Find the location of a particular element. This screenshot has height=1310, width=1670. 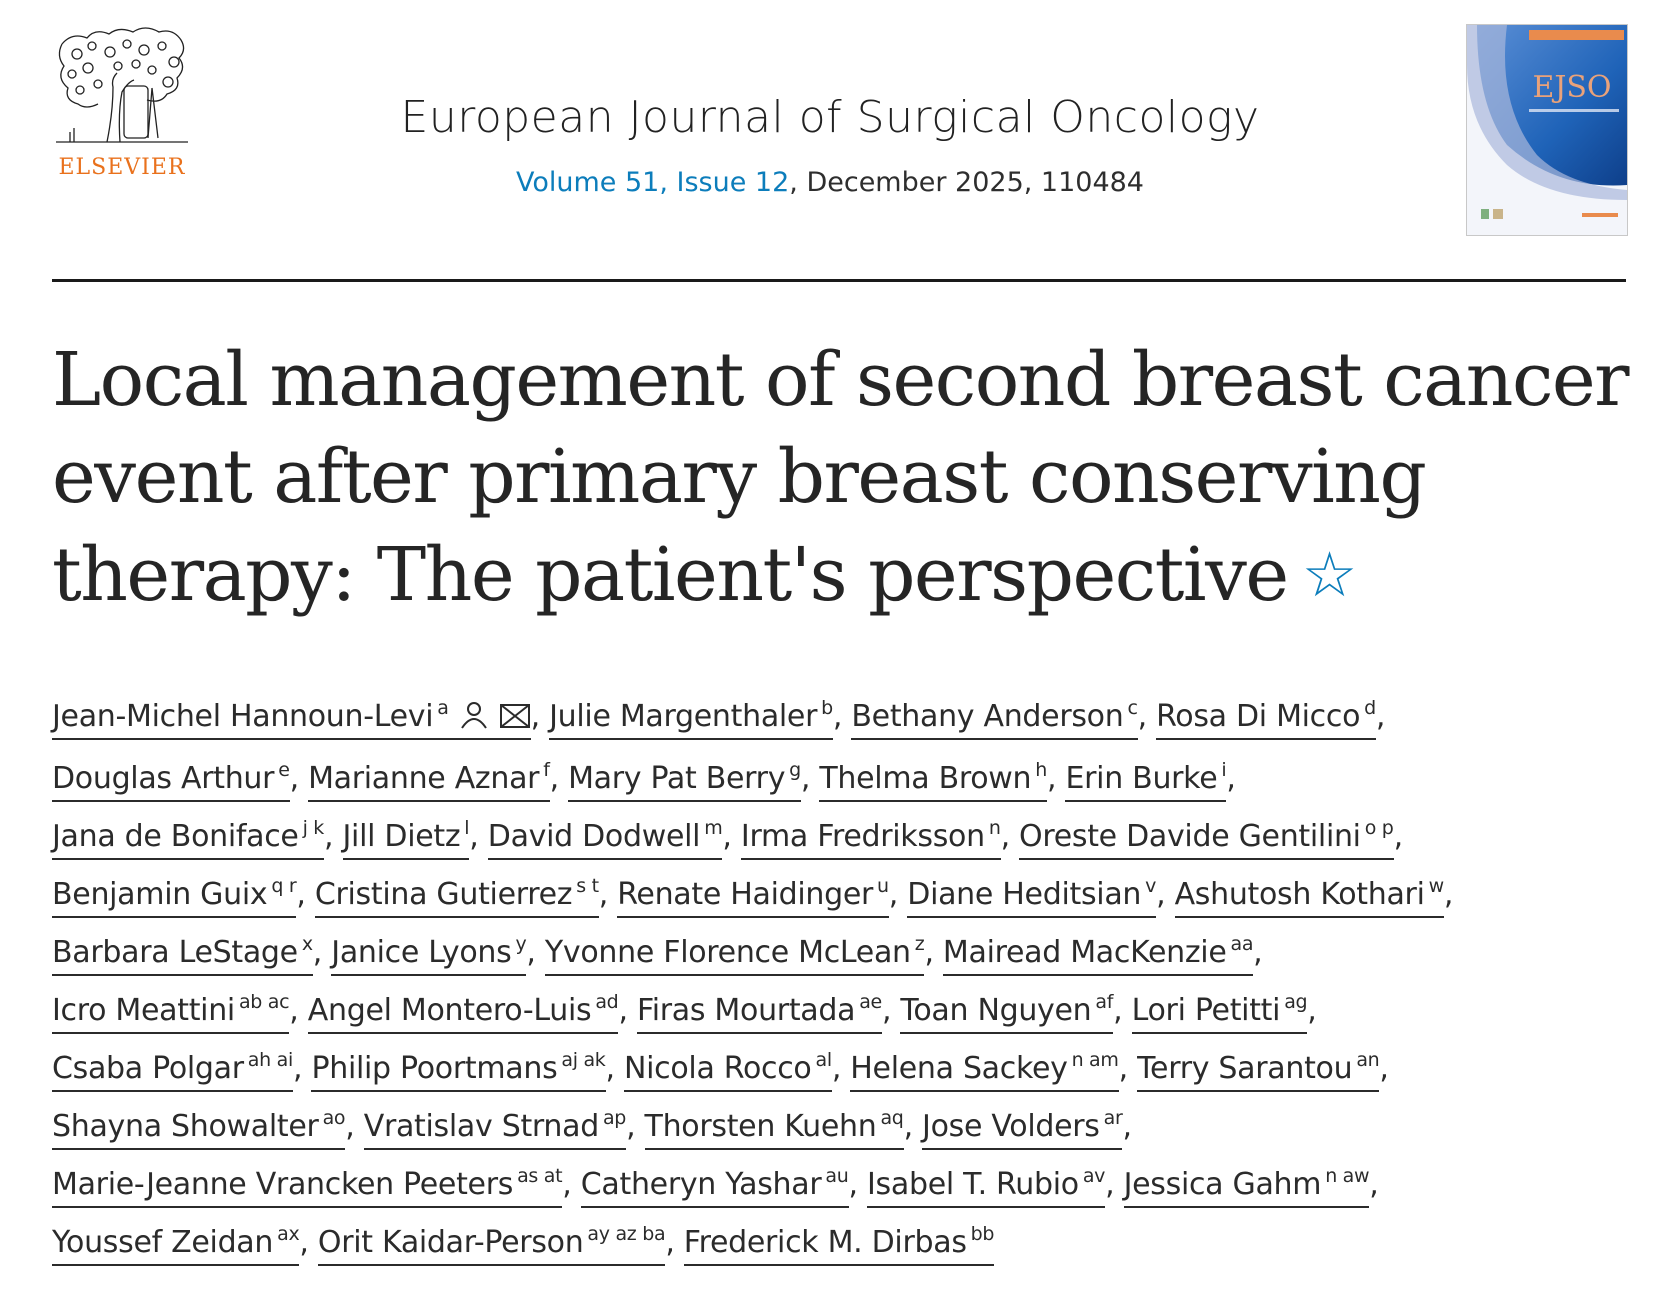

author-link: Vratislav Strnad ap is located at coordinates (494, 1129).